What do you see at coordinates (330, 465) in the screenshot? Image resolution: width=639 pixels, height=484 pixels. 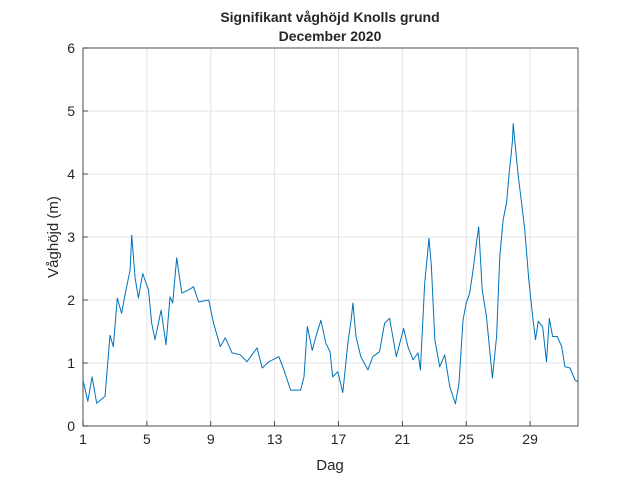 I see `x-axis-label: Dag` at bounding box center [330, 465].